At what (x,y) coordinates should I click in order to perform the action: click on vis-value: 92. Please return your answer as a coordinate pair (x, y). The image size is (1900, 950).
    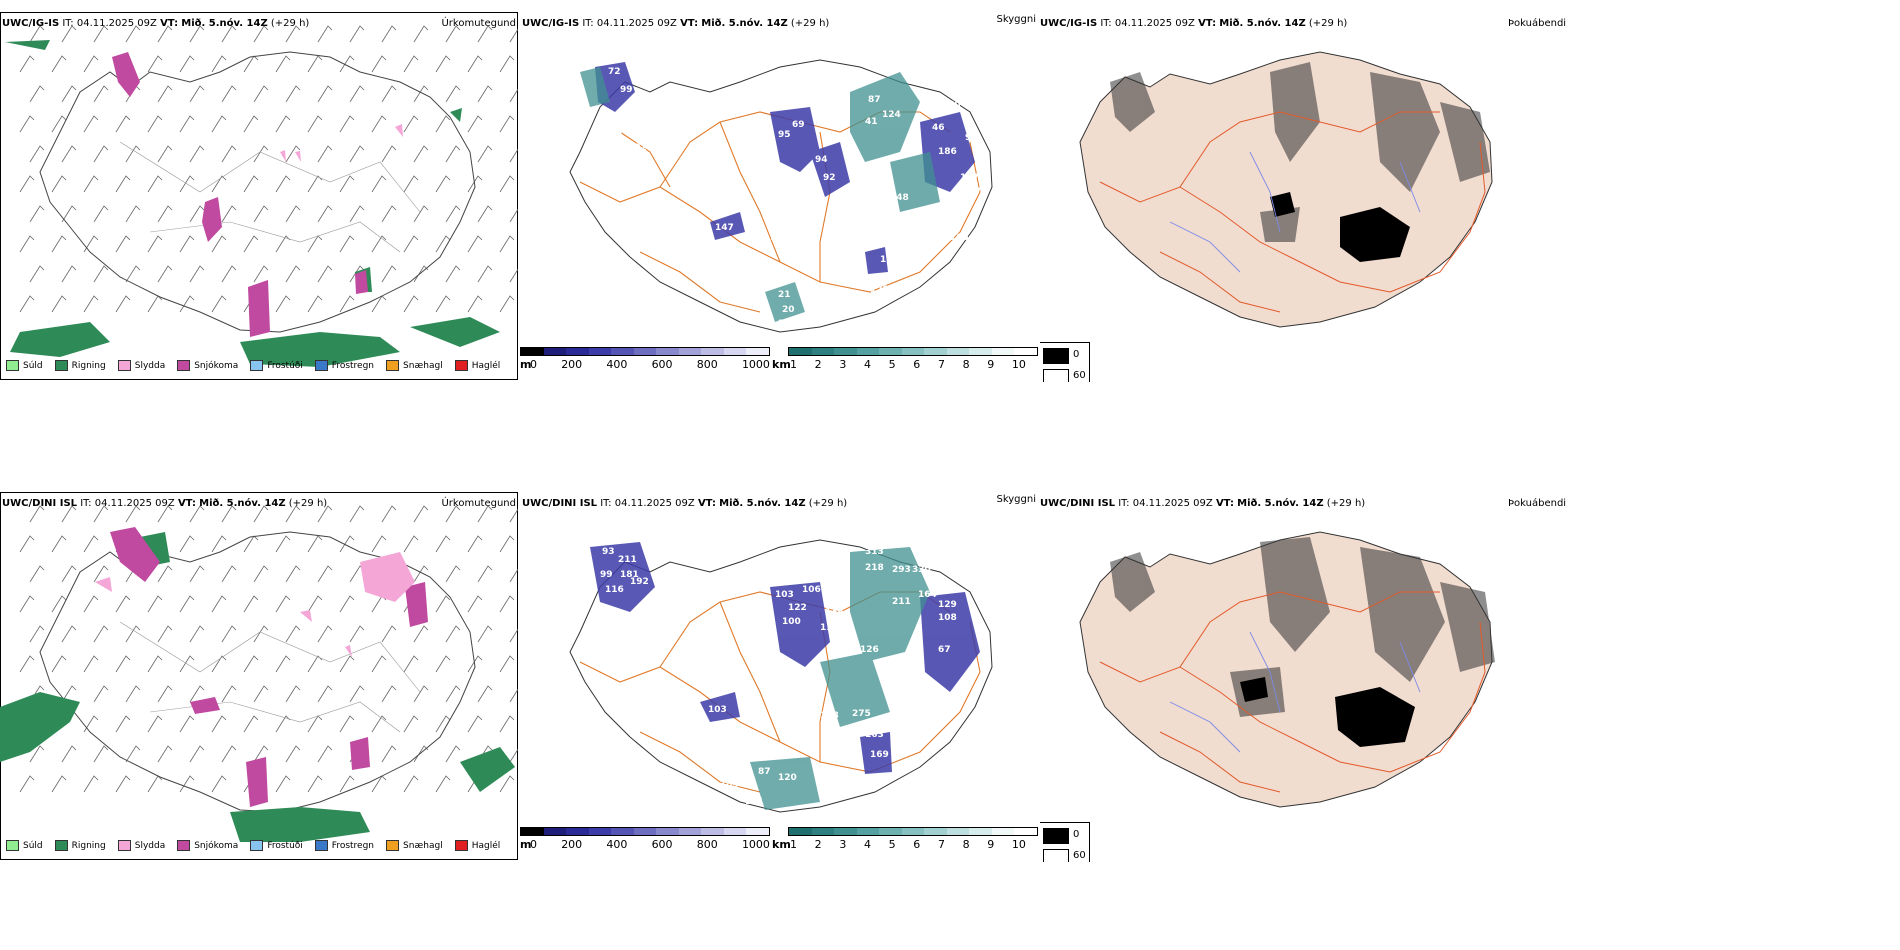
    Looking at the image, I should click on (829, 178).